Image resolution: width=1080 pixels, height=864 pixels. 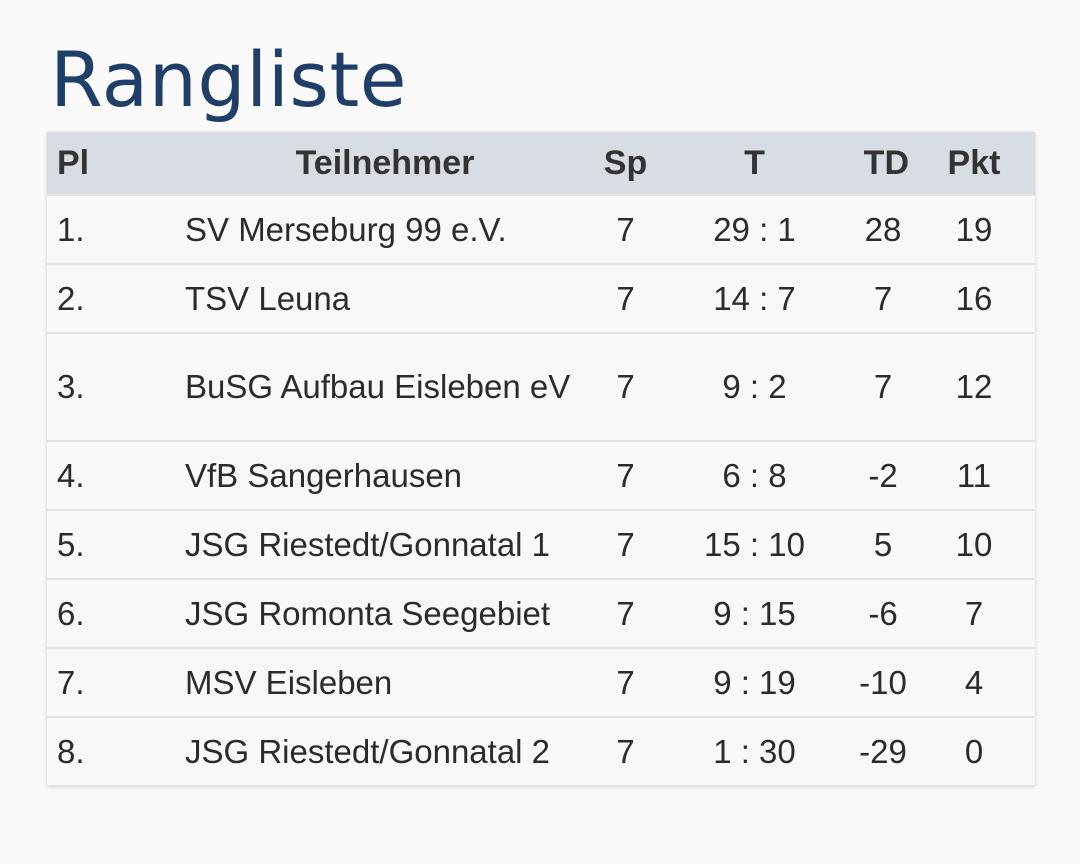 I want to click on header-row: Pl Teilnehmer Sp T TD Pkt, so click(x=541, y=163).